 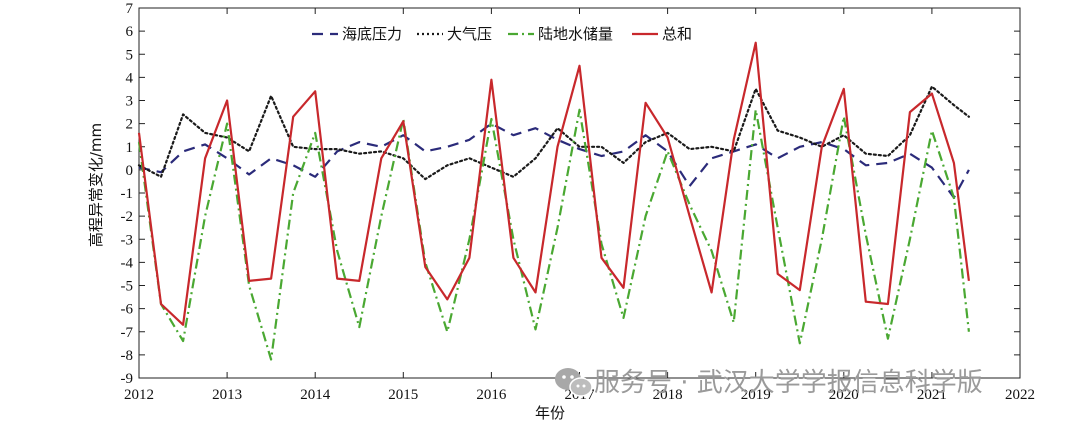 I want to click on x-tick-label: 2012, so click(x=139, y=395).